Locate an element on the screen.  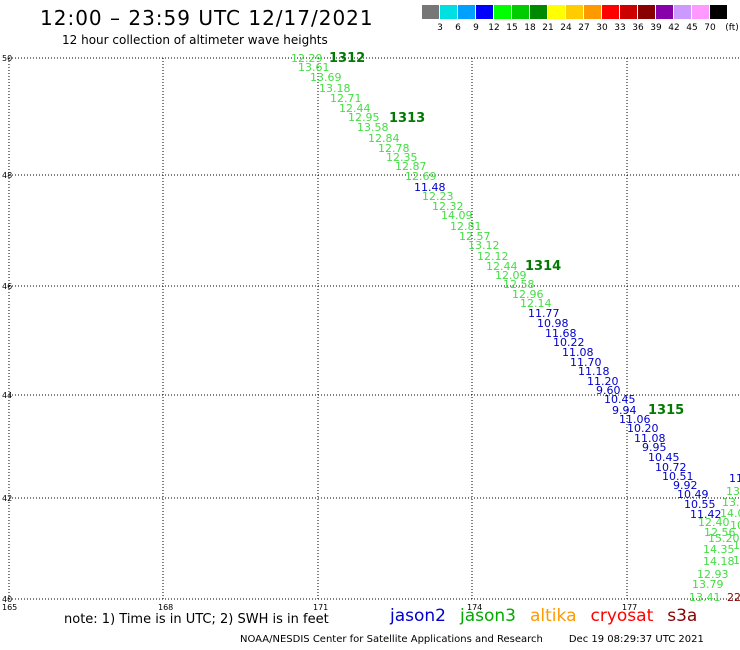
wave-height-value: 12.71 is located at coordinates (346, 98).